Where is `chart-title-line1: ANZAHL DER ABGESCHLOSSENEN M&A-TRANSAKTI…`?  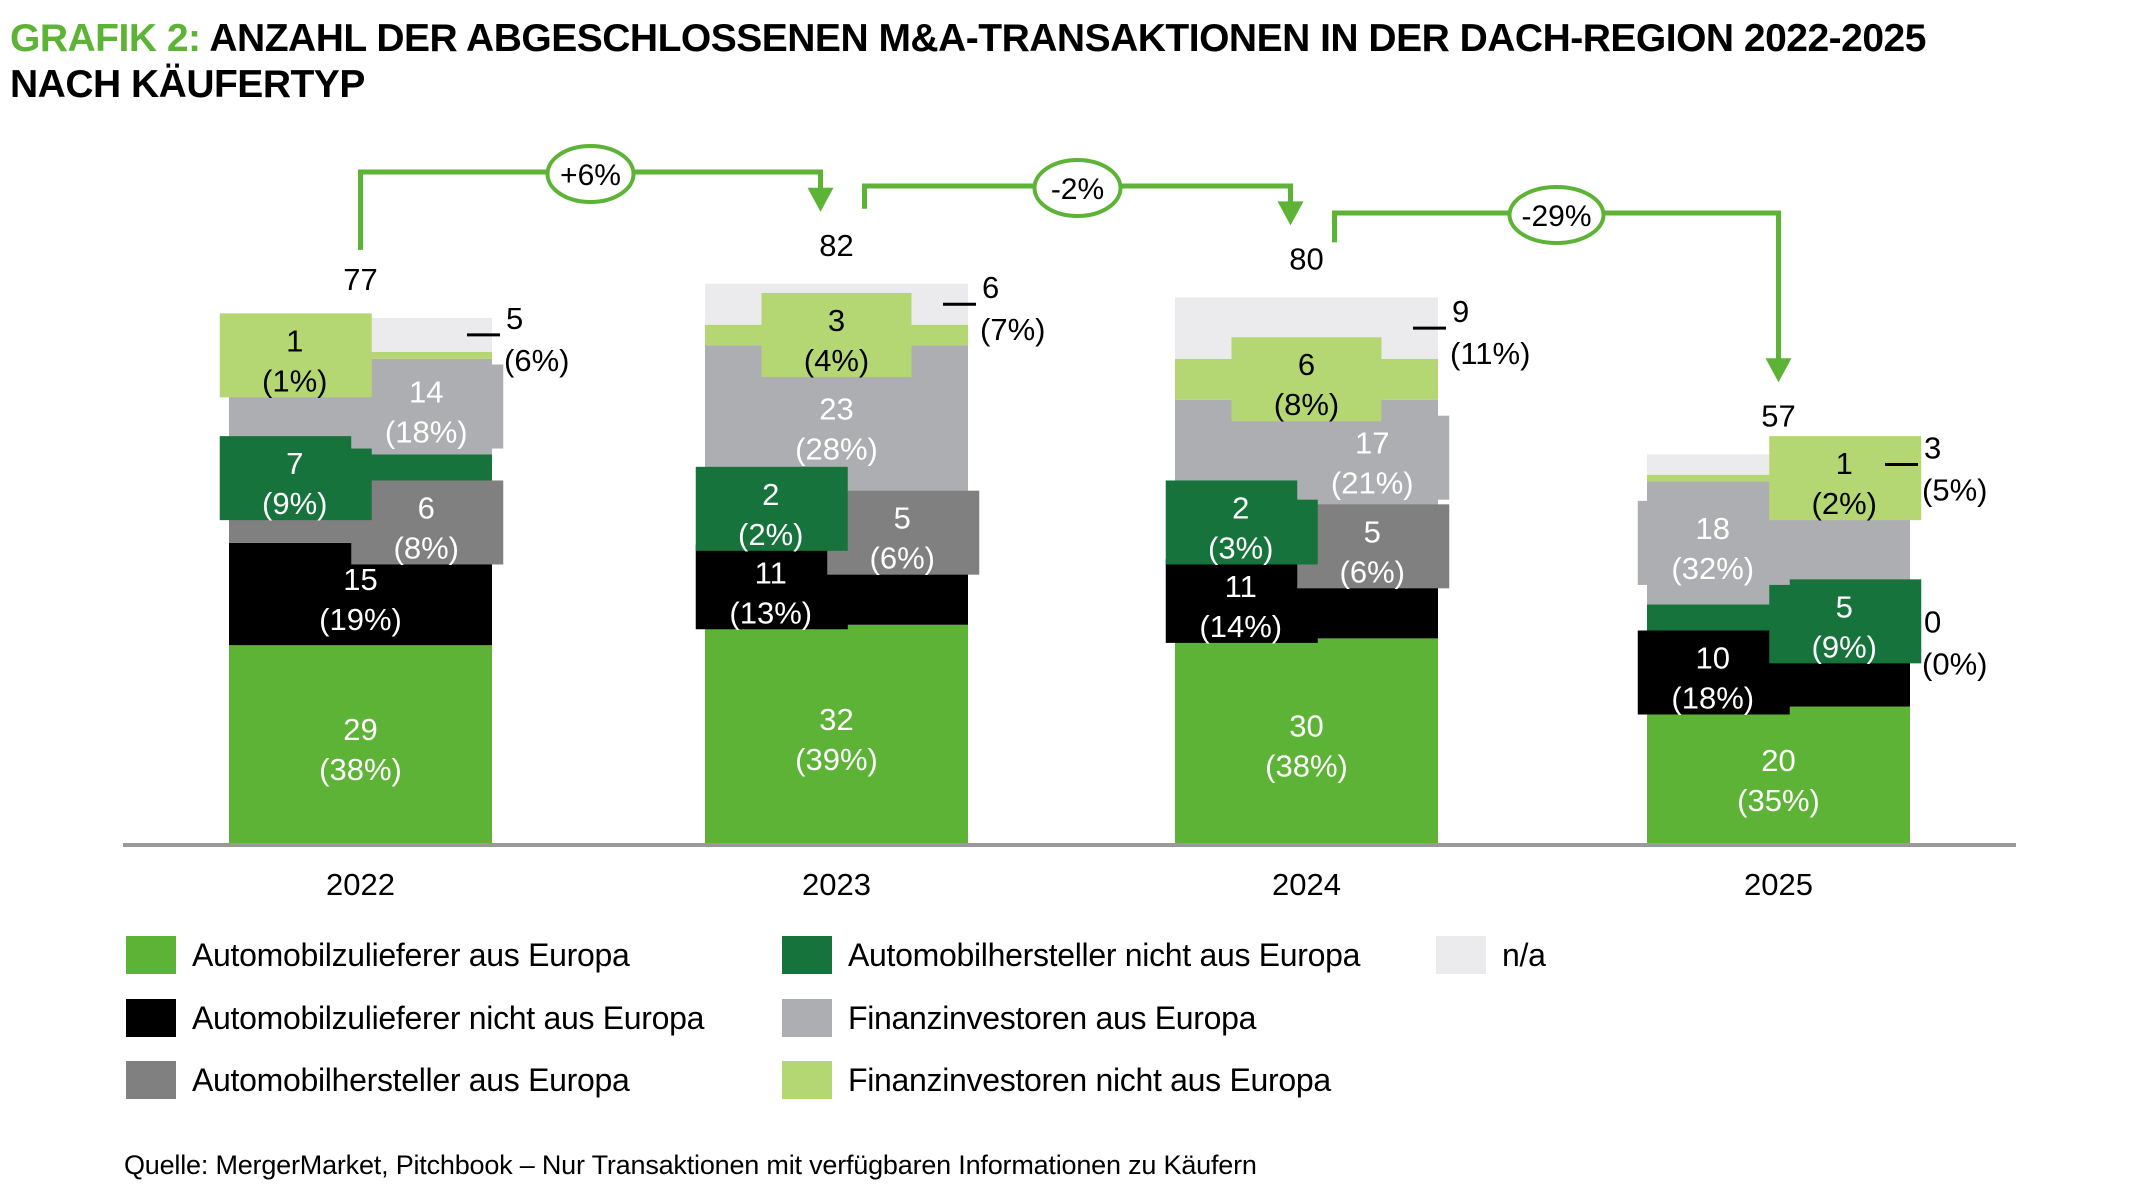
chart-title-line1: ANZAHL DER ABGESCHLOSSENEN M&A-TRANSAKTI… is located at coordinates (1063, 38).